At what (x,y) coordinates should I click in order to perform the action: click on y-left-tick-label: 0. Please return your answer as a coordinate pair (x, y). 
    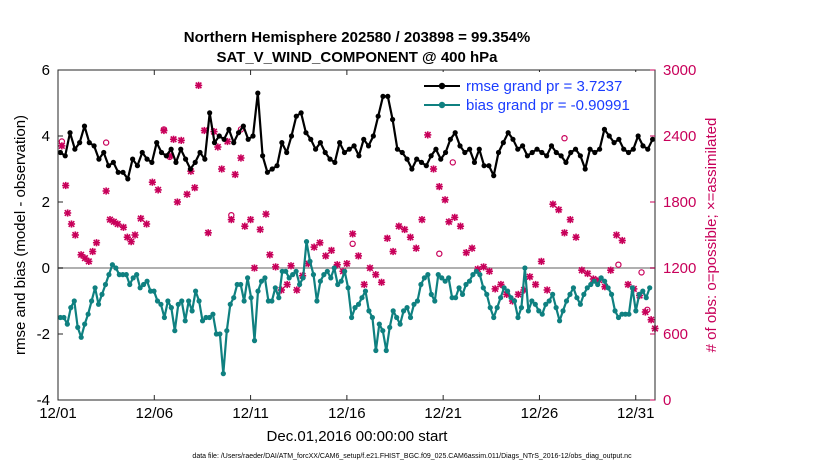
    Looking at the image, I should click on (46, 268).